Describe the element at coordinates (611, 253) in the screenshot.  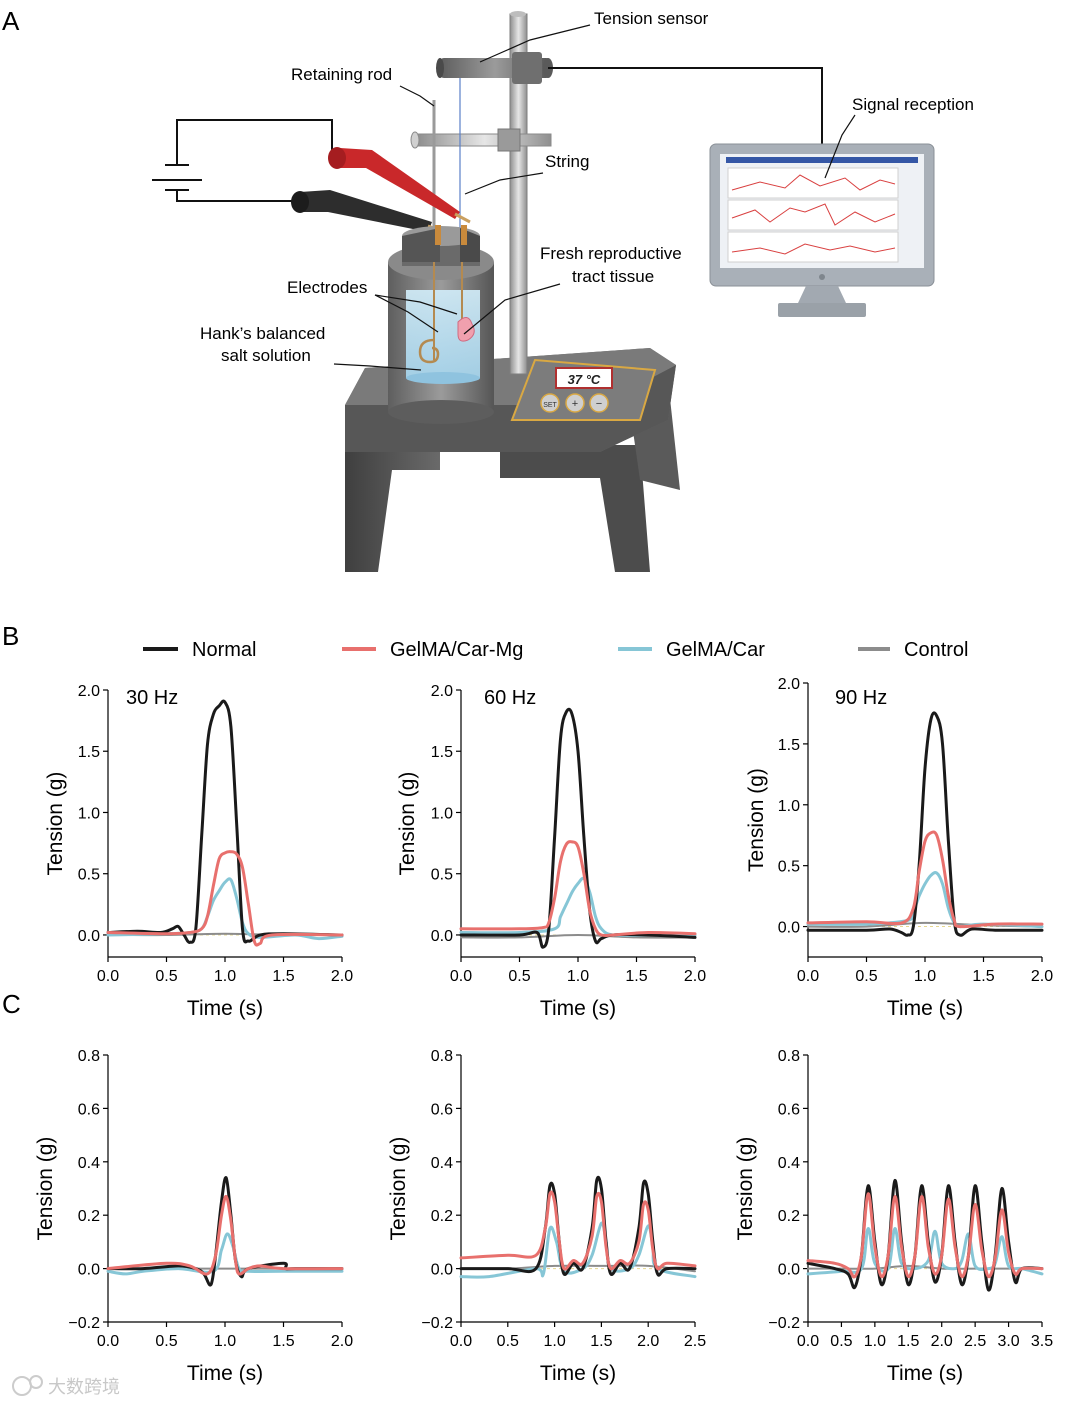
I see `label-fresh-tissue-line1: Fresh reproductive` at that location.